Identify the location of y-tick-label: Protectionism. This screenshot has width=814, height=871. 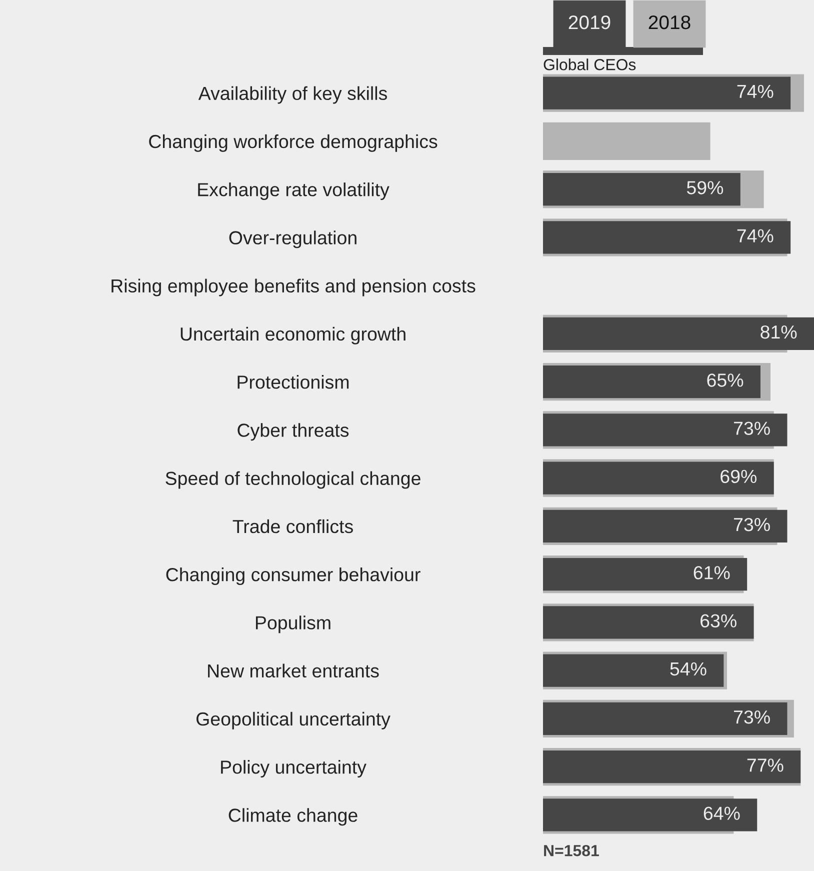
(293, 382).